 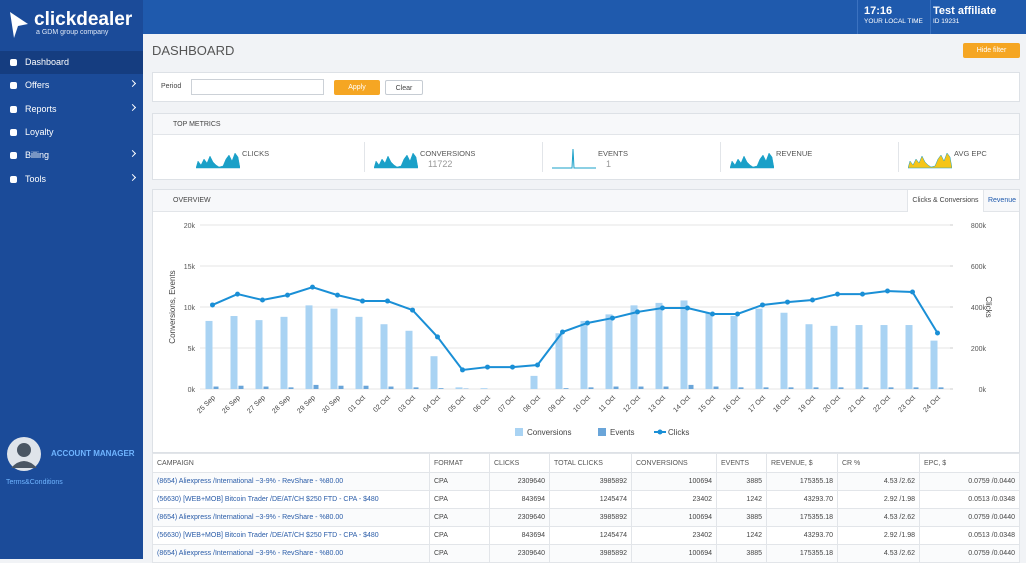 What do you see at coordinates (970, 554) in the screenshot?
I see `table-cell: 0.0759 /0.0440` at bounding box center [970, 554].